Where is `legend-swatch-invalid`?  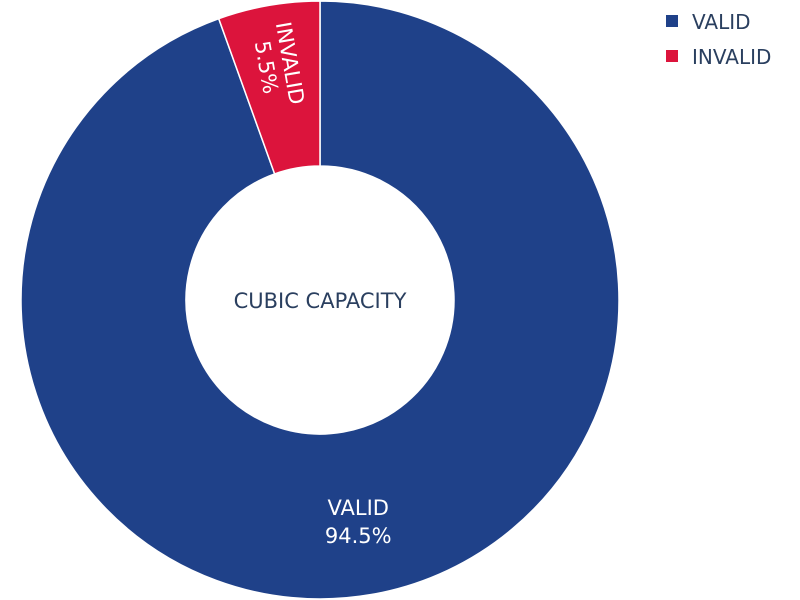
legend-swatch-invalid is located at coordinates (672, 56).